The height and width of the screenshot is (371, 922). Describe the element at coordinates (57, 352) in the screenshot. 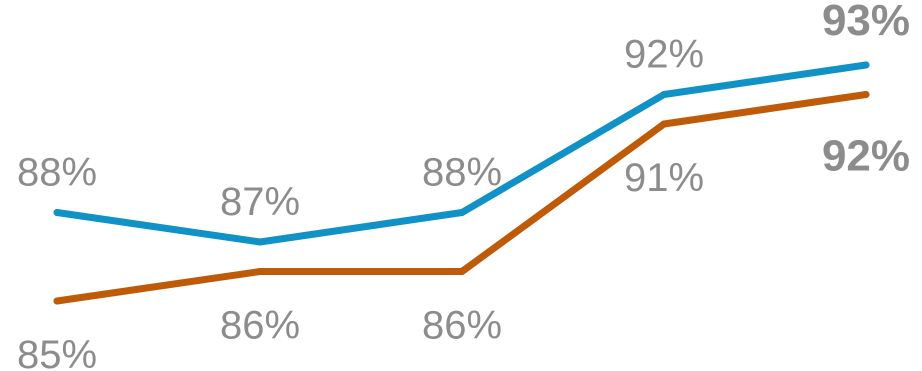

I see `data-label-series-2-point-1: 85%` at that location.